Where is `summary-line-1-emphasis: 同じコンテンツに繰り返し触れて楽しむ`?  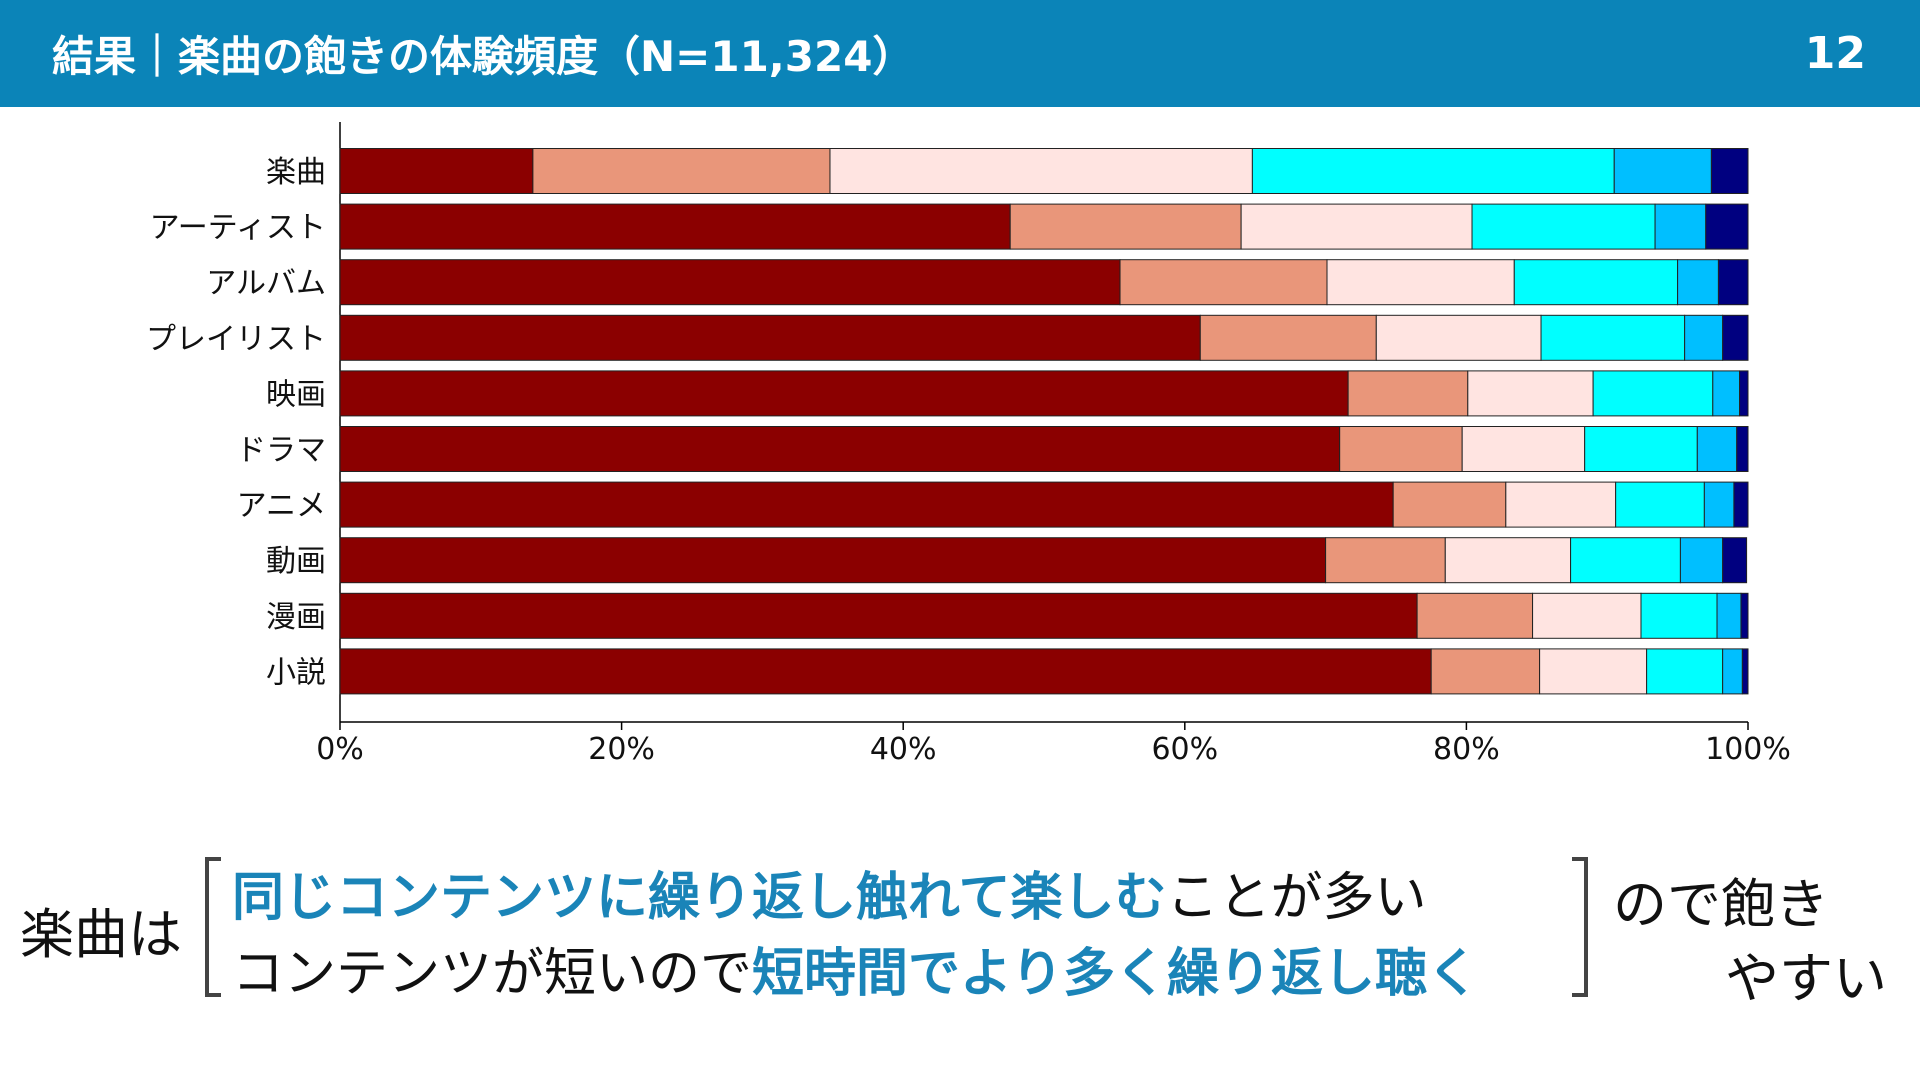 summary-line-1-emphasis: 同じコンテンツに繰り返し触れて楽しむ is located at coordinates (699, 898).